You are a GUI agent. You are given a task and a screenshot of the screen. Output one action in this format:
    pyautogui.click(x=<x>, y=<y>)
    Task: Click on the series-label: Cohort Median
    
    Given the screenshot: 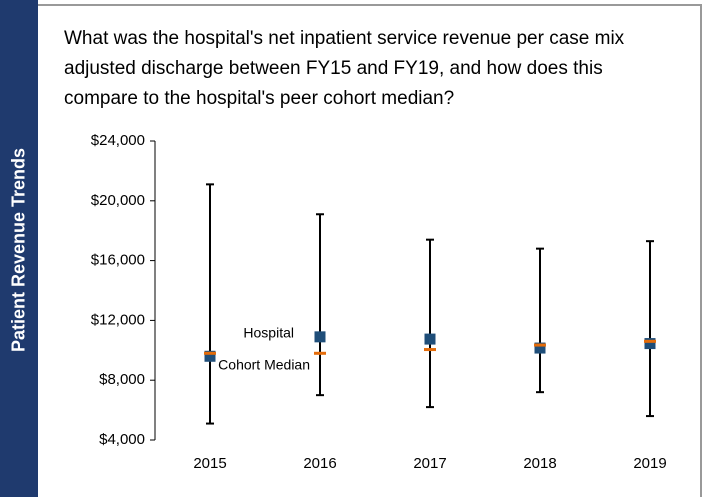 What is the action you would take?
    pyautogui.click(x=264, y=365)
    